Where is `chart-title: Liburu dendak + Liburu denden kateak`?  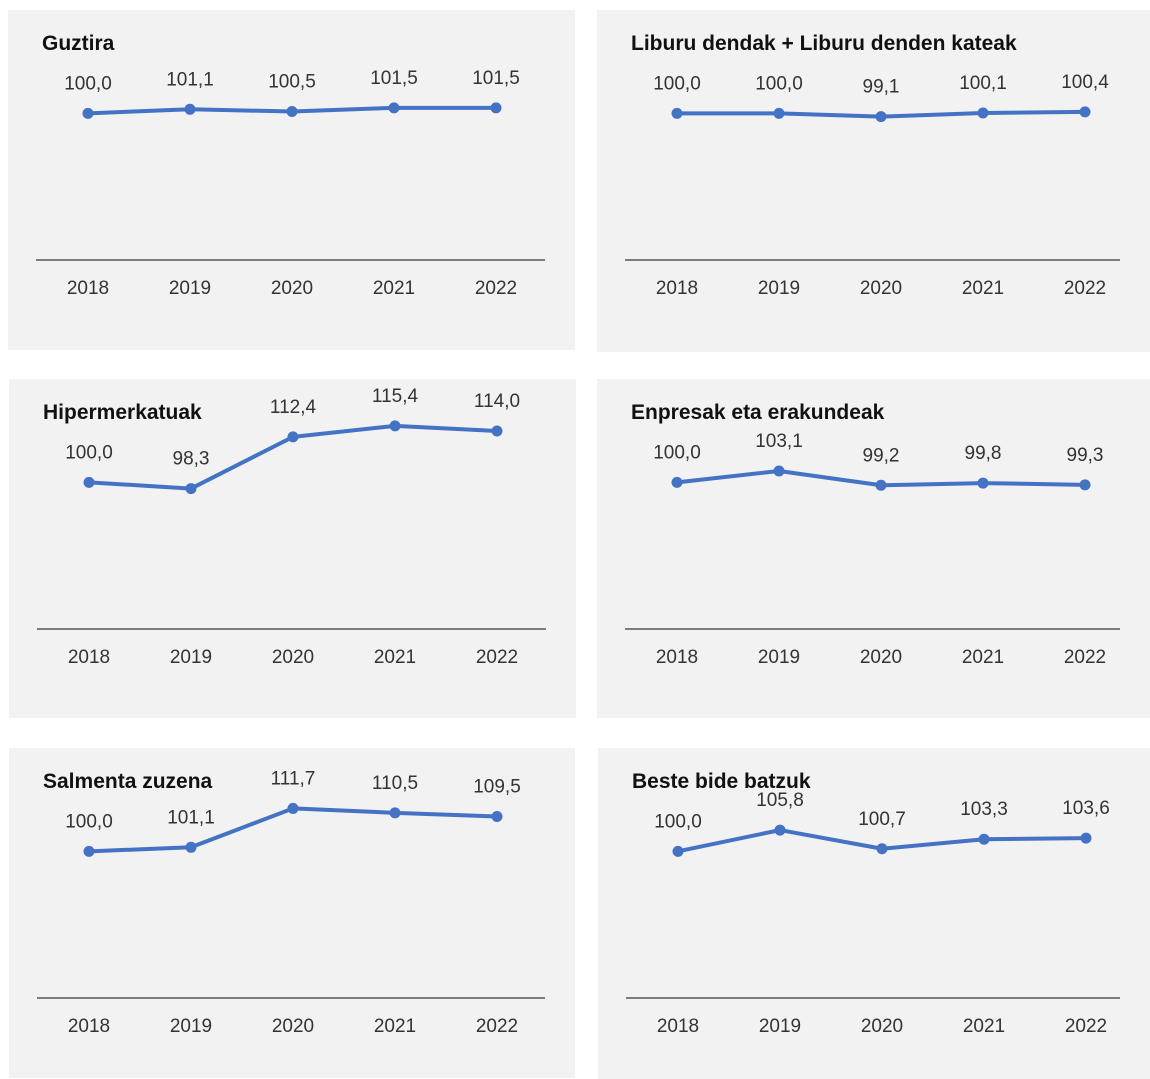
chart-title: Liburu dendak + Liburu denden kateak is located at coordinates (824, 43).